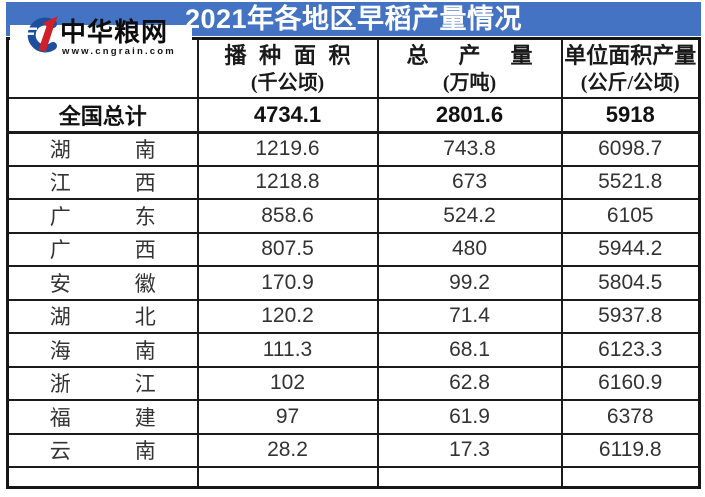 The width and height of the screenshot is (705, 497). Describe the element at coordinates (469, 417) in the screenshot. I see `output-value: 61.9` at that location.